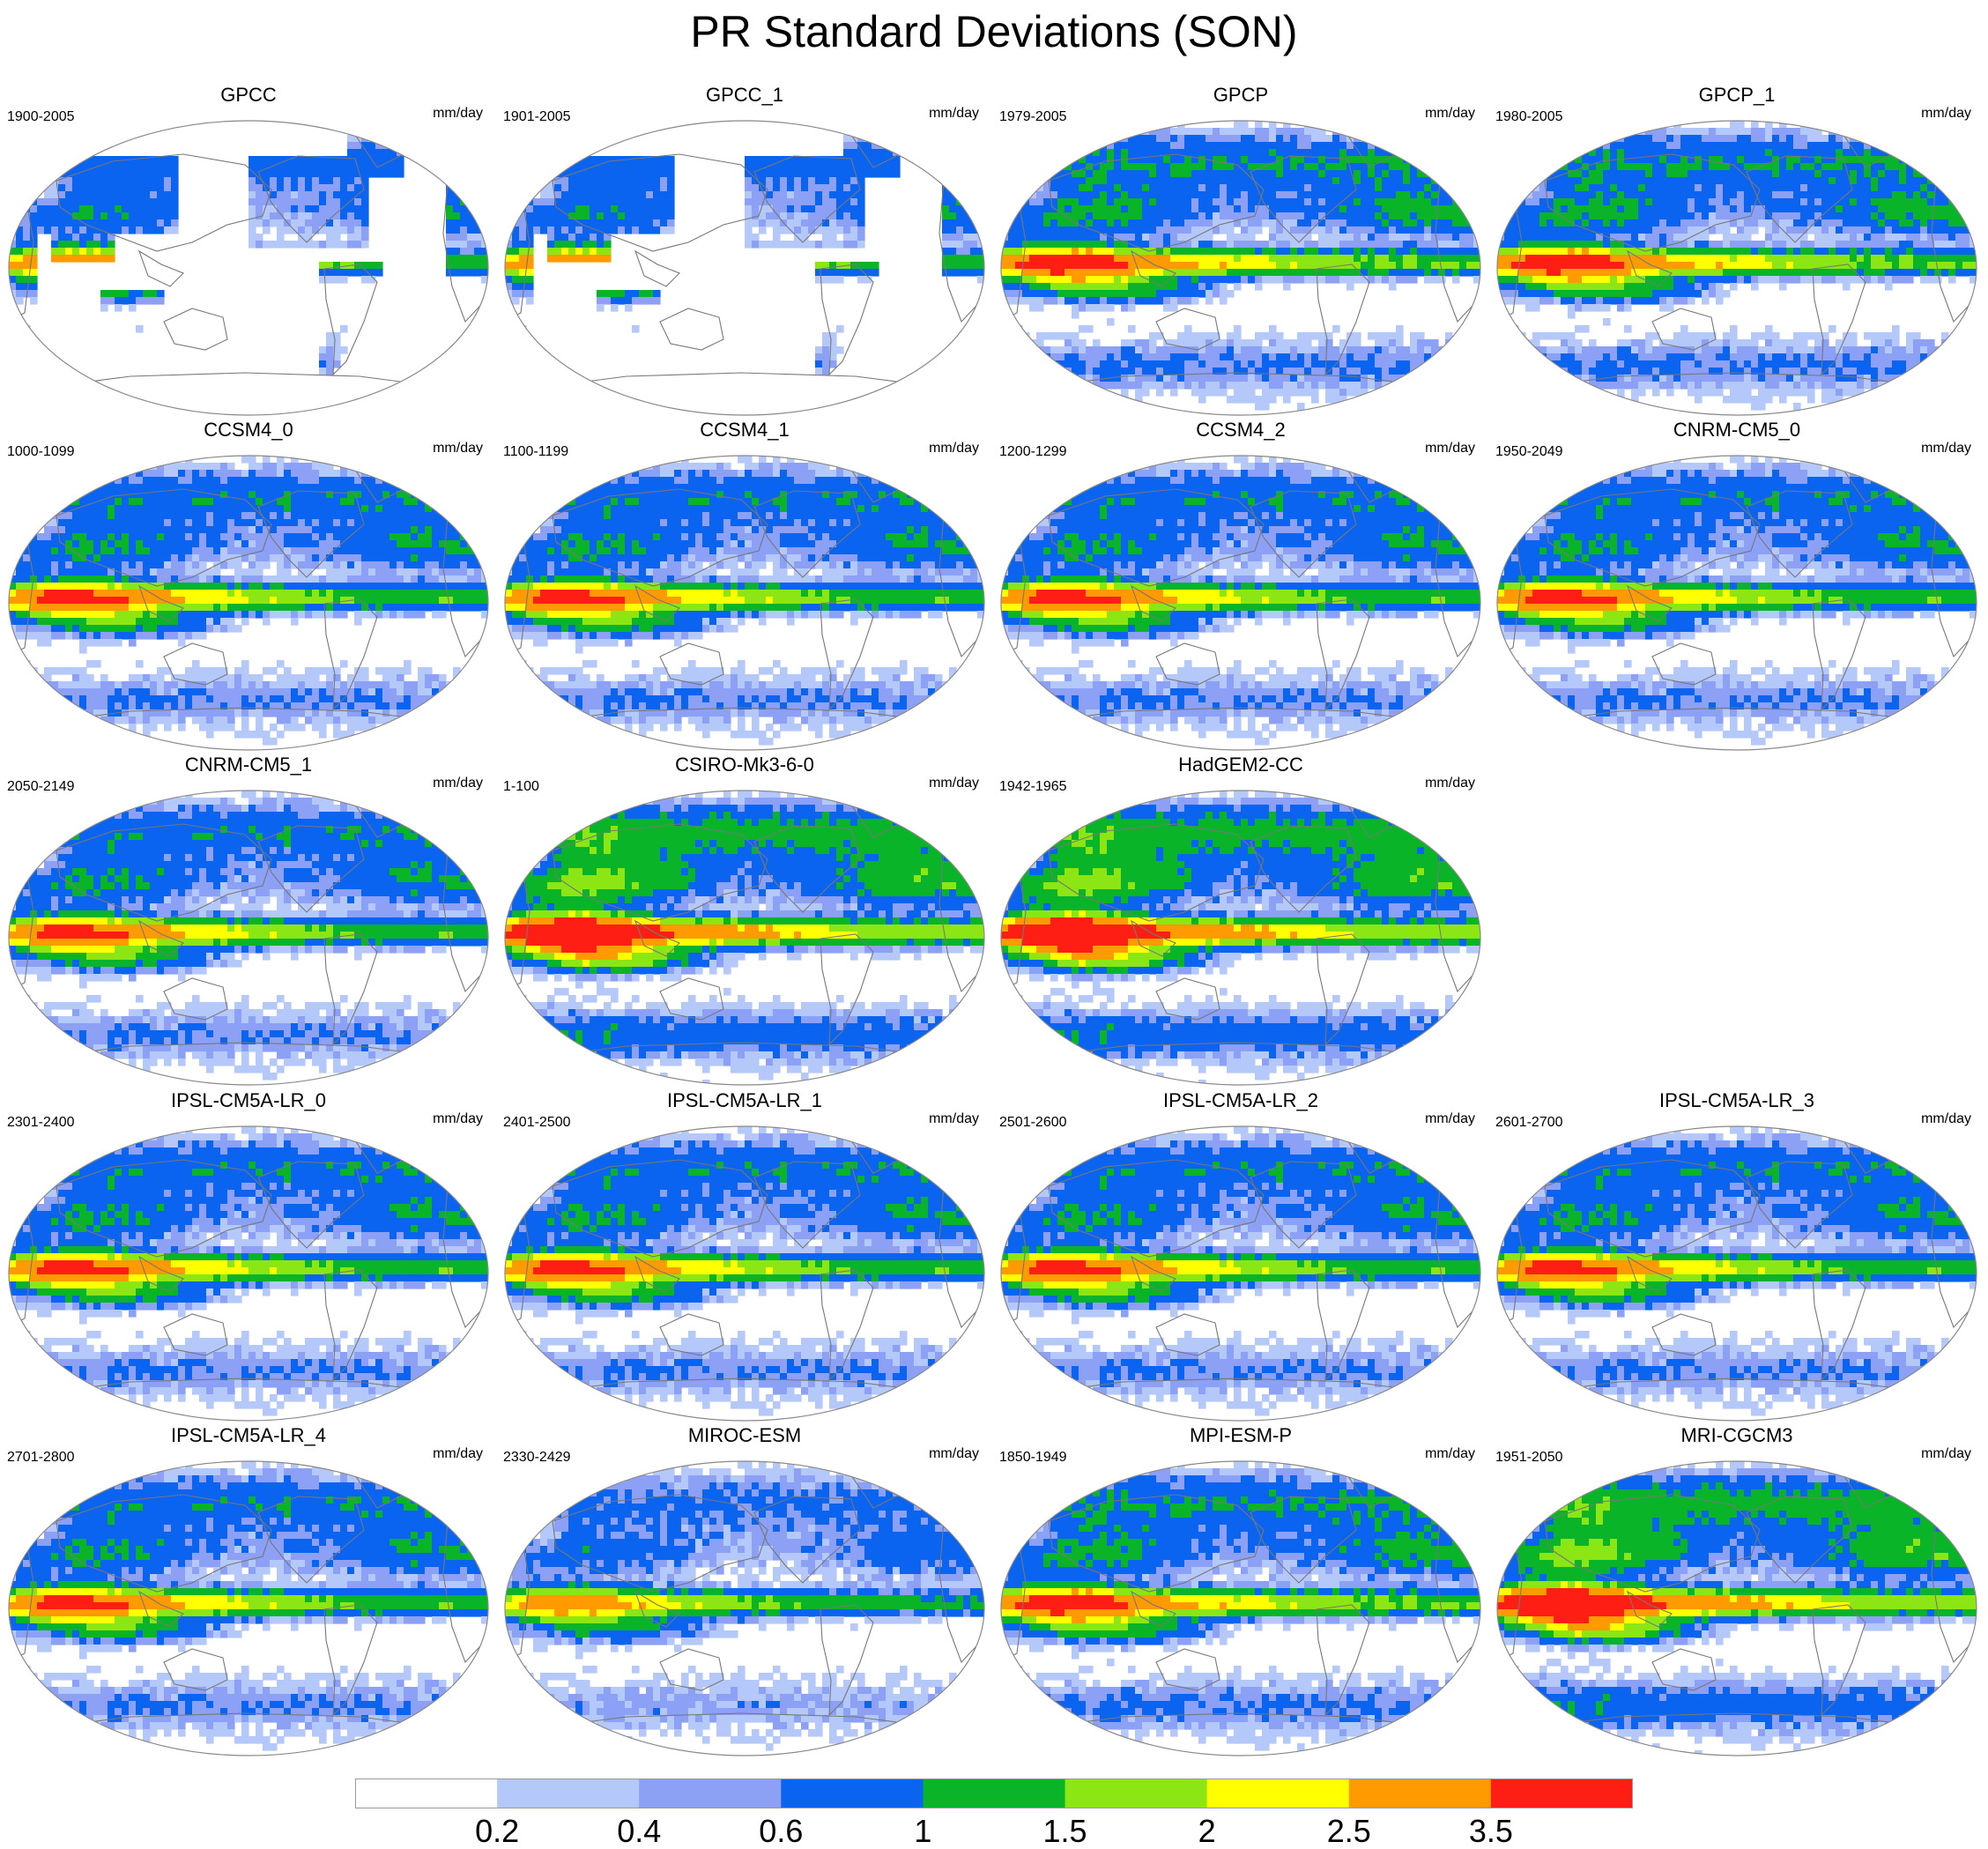  I want to click on map-panel: MPI-ESM-P 1850-1949 mm/day, so click(1240, 1592).